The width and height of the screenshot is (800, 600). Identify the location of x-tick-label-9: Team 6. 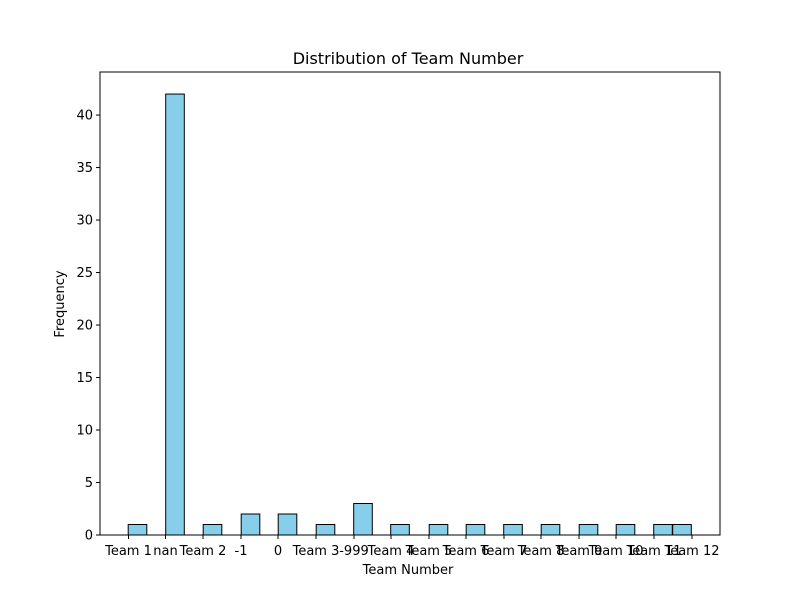
(466, 551).